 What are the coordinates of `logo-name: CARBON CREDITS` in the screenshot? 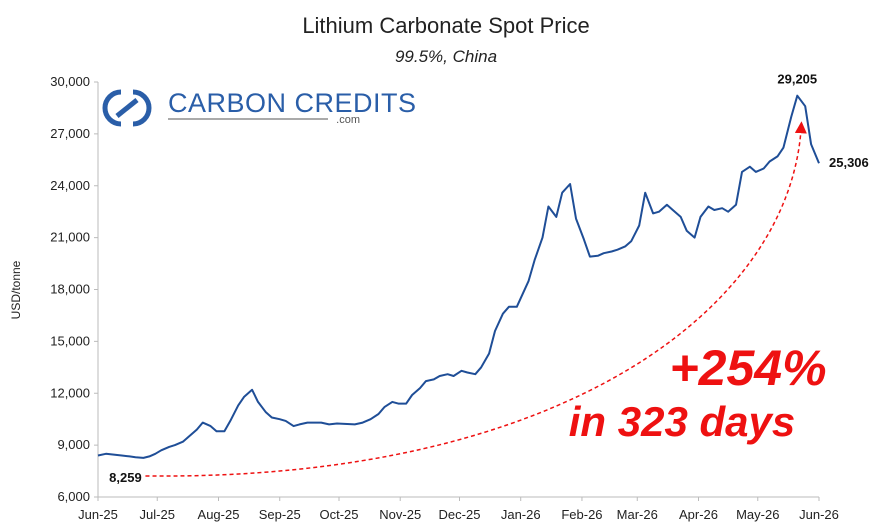 It's located at (292, 103).